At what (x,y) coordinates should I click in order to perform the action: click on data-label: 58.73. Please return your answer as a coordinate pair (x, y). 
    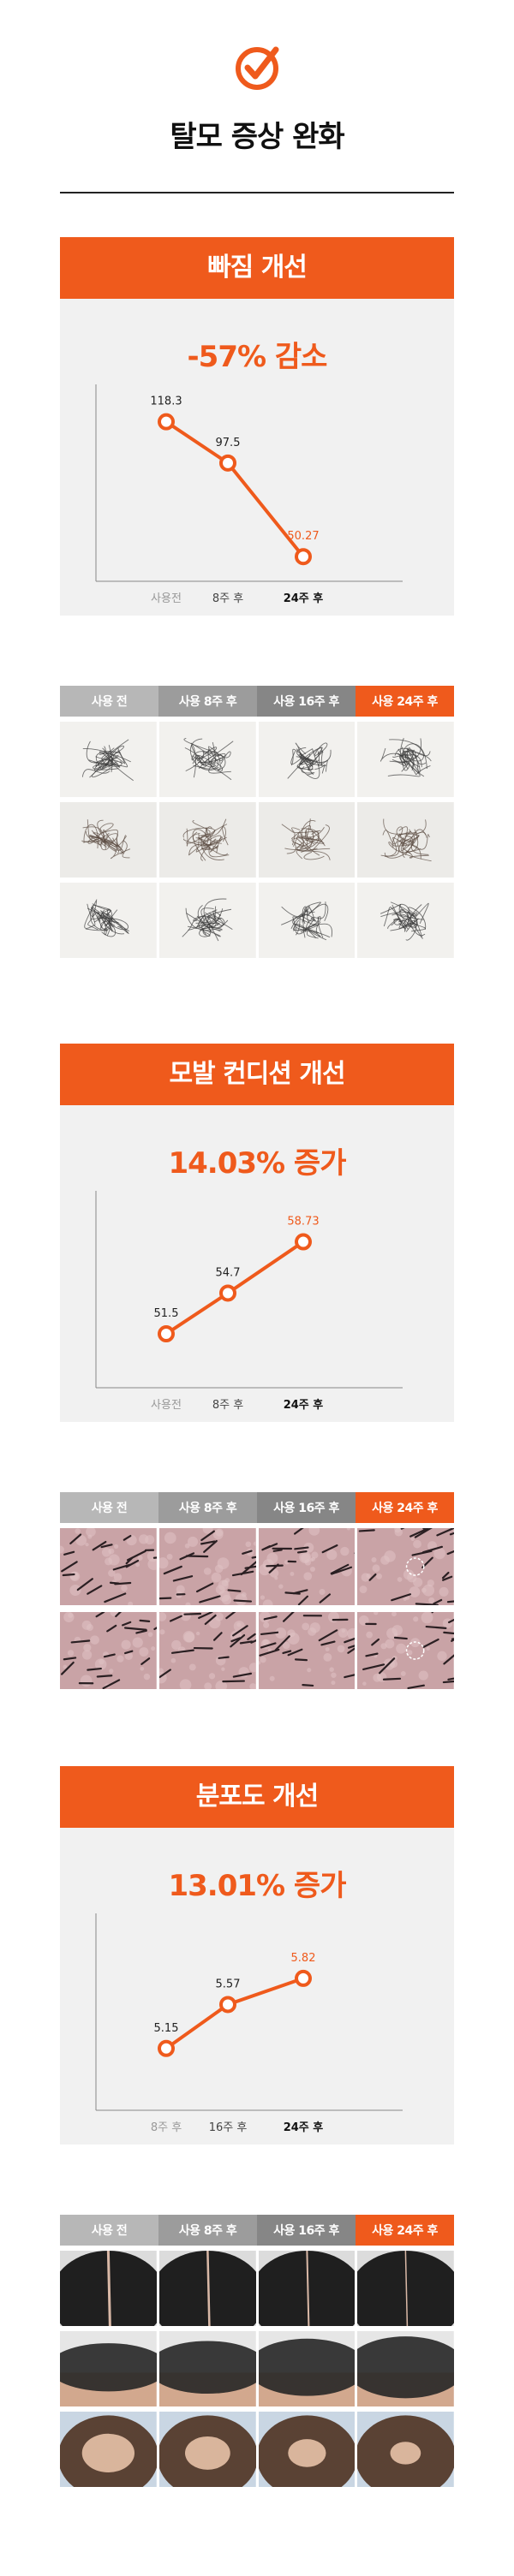
    Looking at the image, I should click on (303, 1222).